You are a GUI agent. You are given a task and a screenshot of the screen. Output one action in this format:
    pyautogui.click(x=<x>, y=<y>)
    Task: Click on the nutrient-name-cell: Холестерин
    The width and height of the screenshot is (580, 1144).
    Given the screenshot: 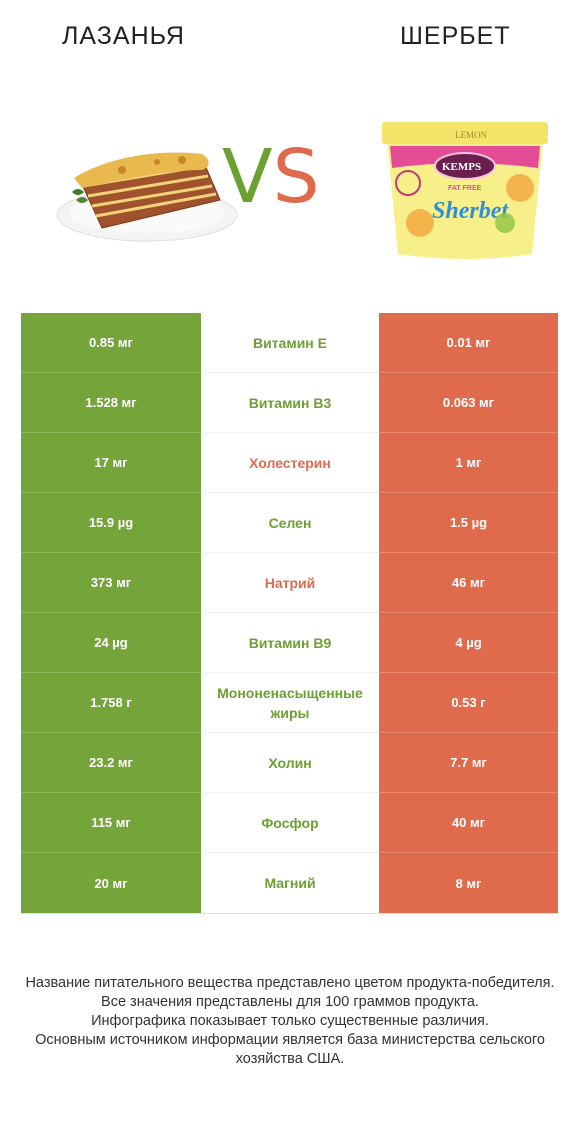 What is the action you would take?
    pyautogui.click(x=290, y=463)
    